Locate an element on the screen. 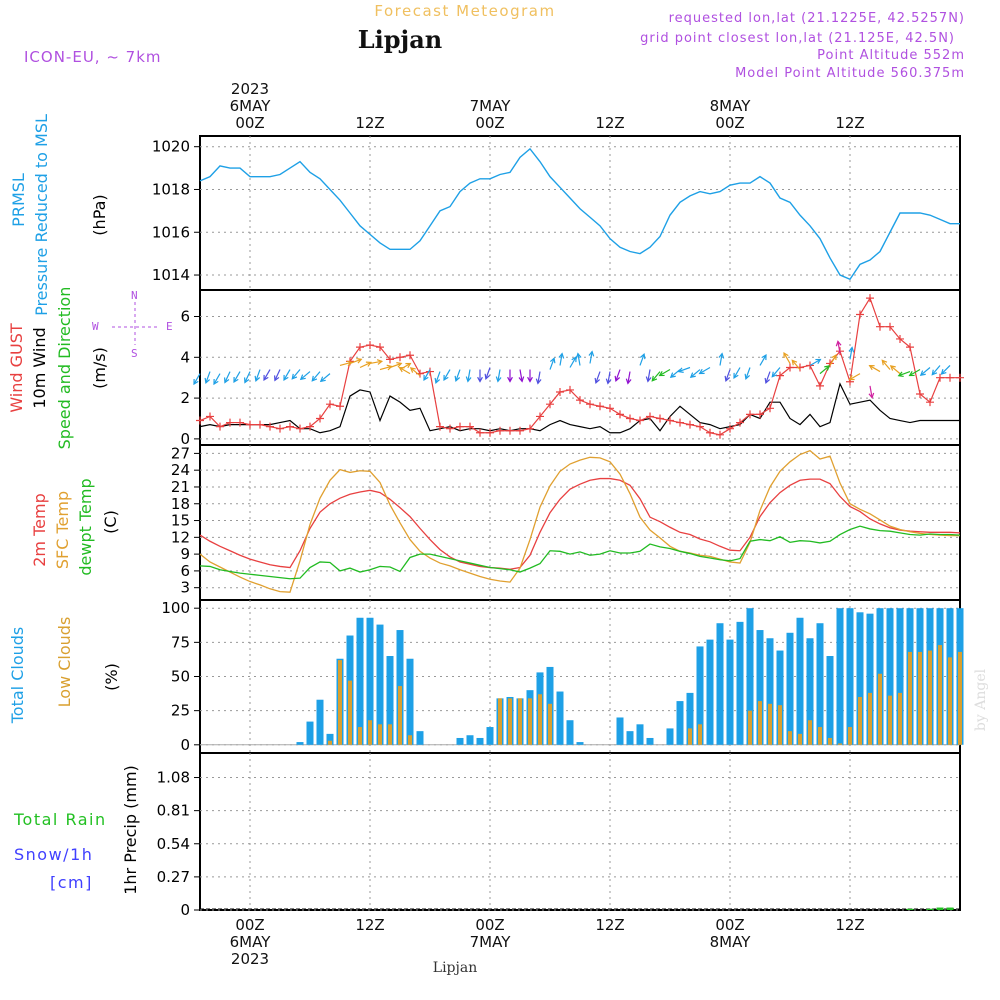  t2m-title: 2m Temp is located at coordinates (39, 530).